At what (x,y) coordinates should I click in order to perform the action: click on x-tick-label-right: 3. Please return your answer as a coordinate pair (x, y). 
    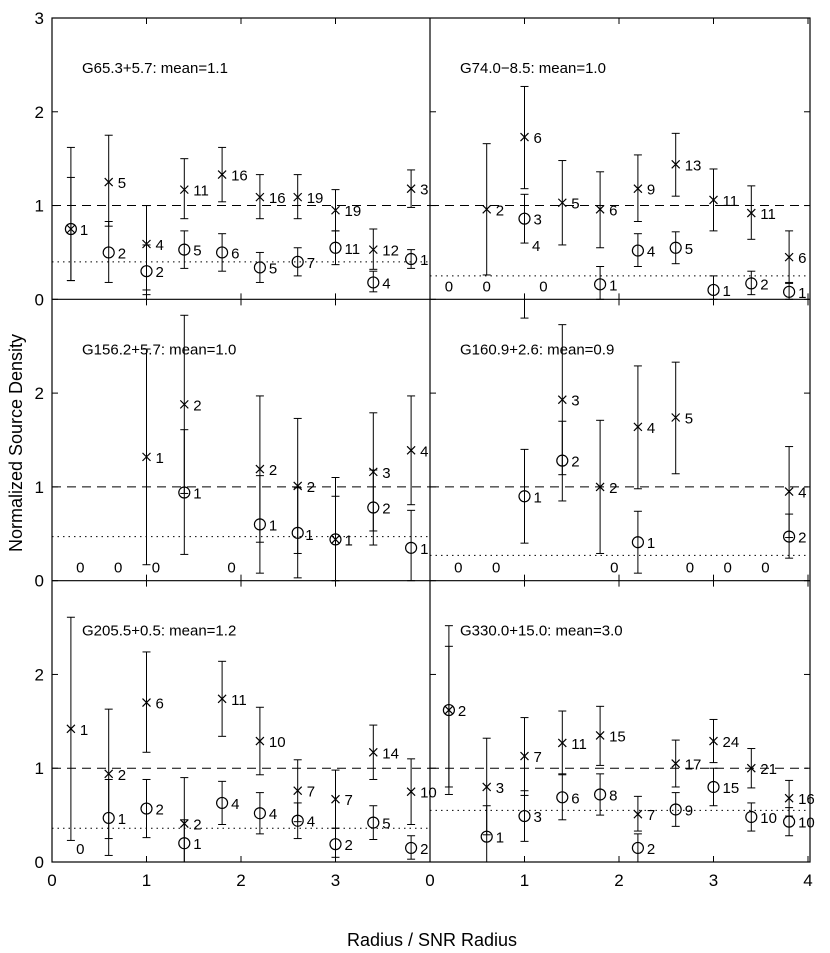
    Looking at the image, I should click on (713, 880).